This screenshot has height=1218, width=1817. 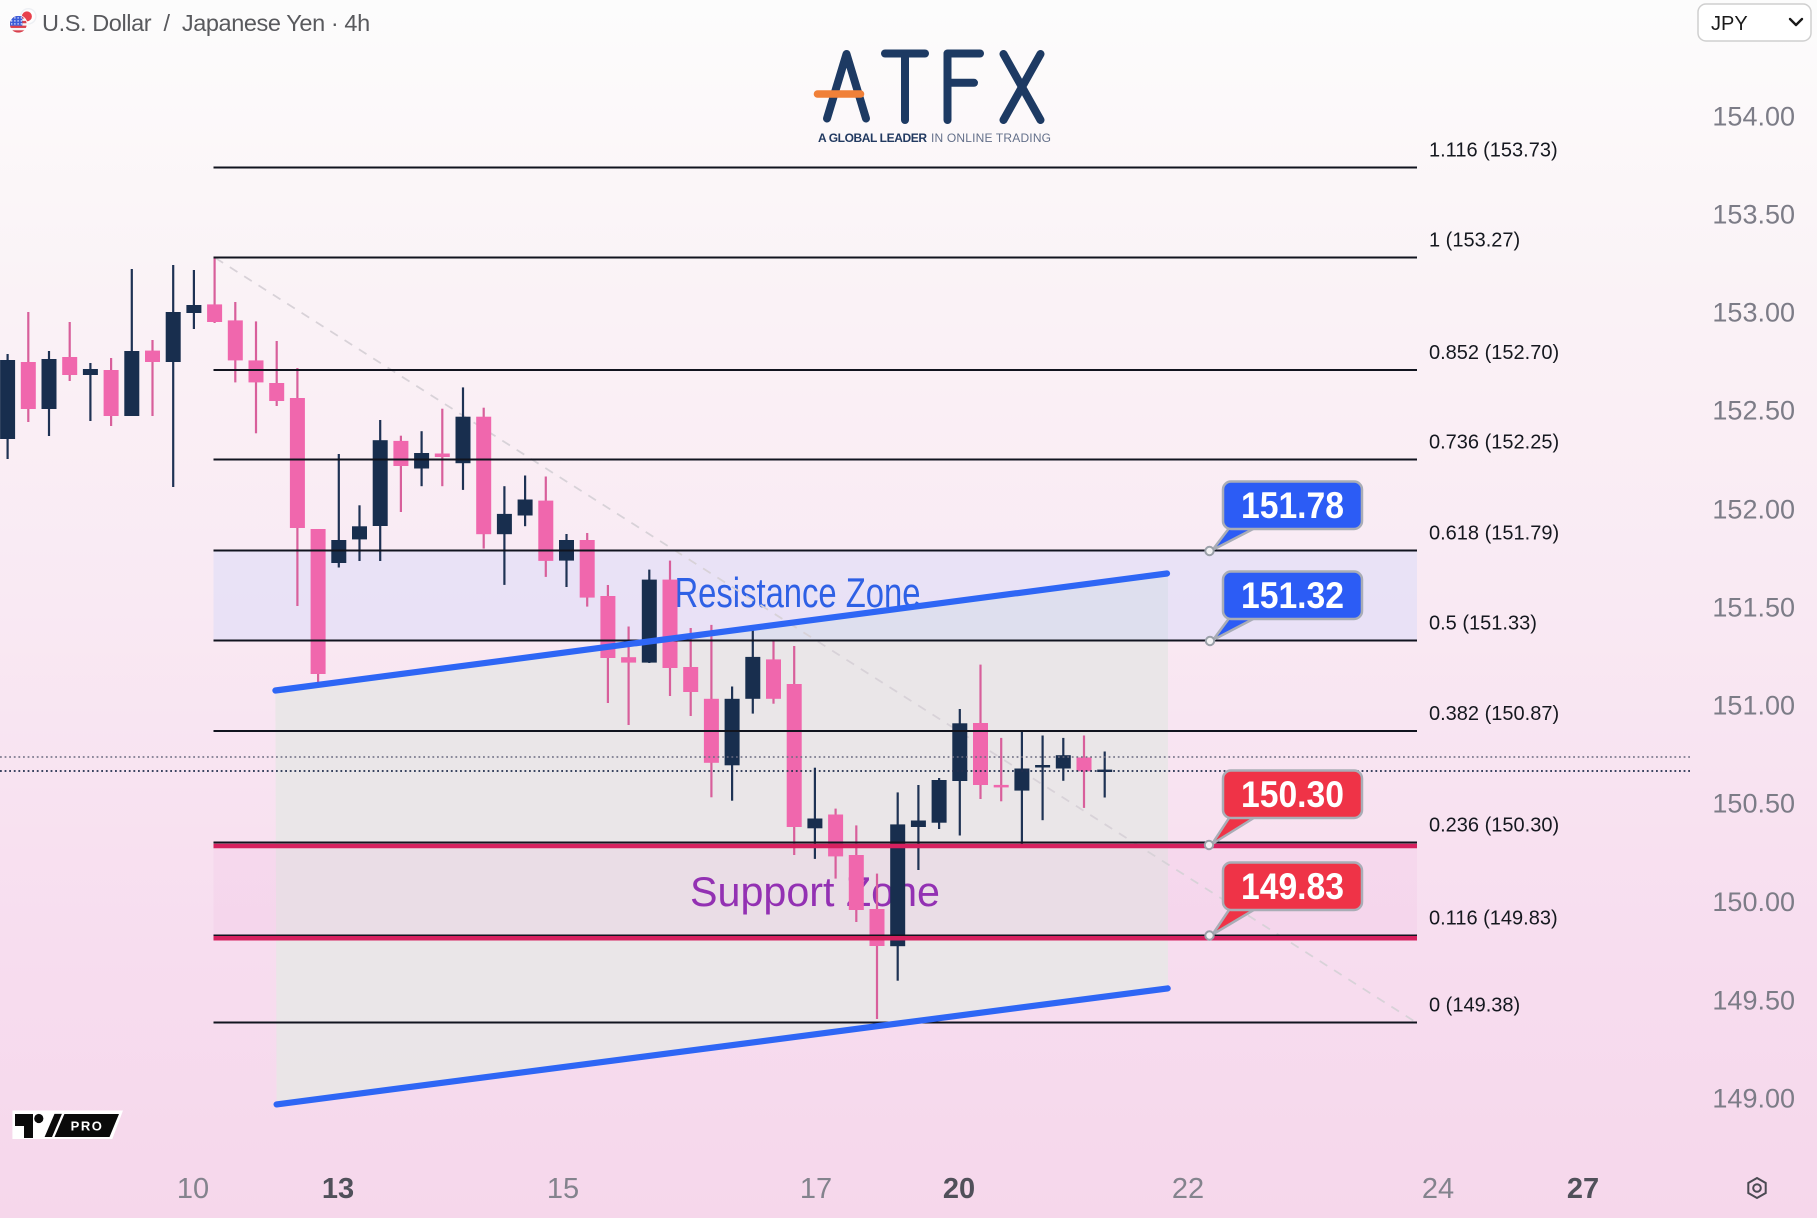 What do you see at coordinates (1753, 411) in the screenshot?
I see `svg-text: 152.50` at bounding box center [1753, 411].